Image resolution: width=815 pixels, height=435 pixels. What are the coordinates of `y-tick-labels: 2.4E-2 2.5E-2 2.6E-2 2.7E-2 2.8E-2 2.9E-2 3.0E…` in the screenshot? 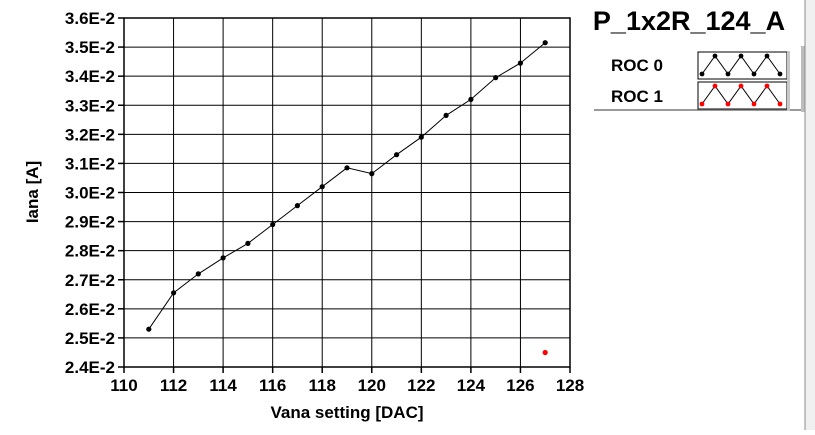 It's located at (90, 193).